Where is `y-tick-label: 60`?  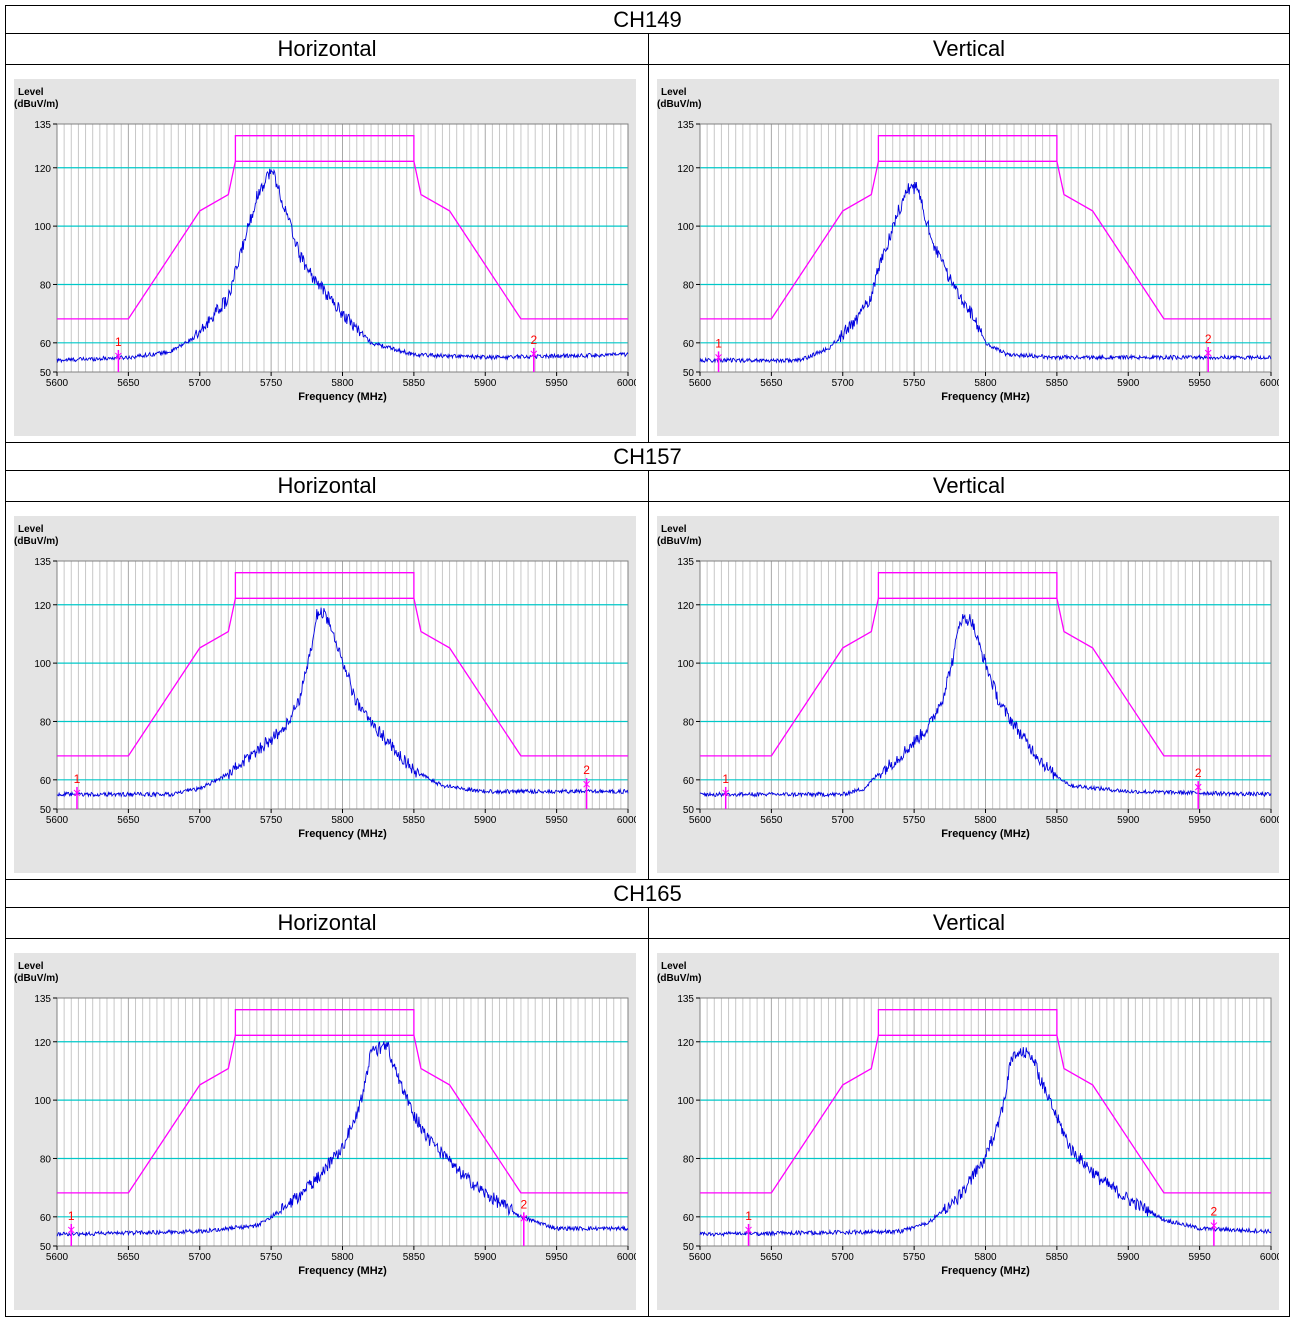
y-tick-label: 60 is located at coordinates (689, 781).